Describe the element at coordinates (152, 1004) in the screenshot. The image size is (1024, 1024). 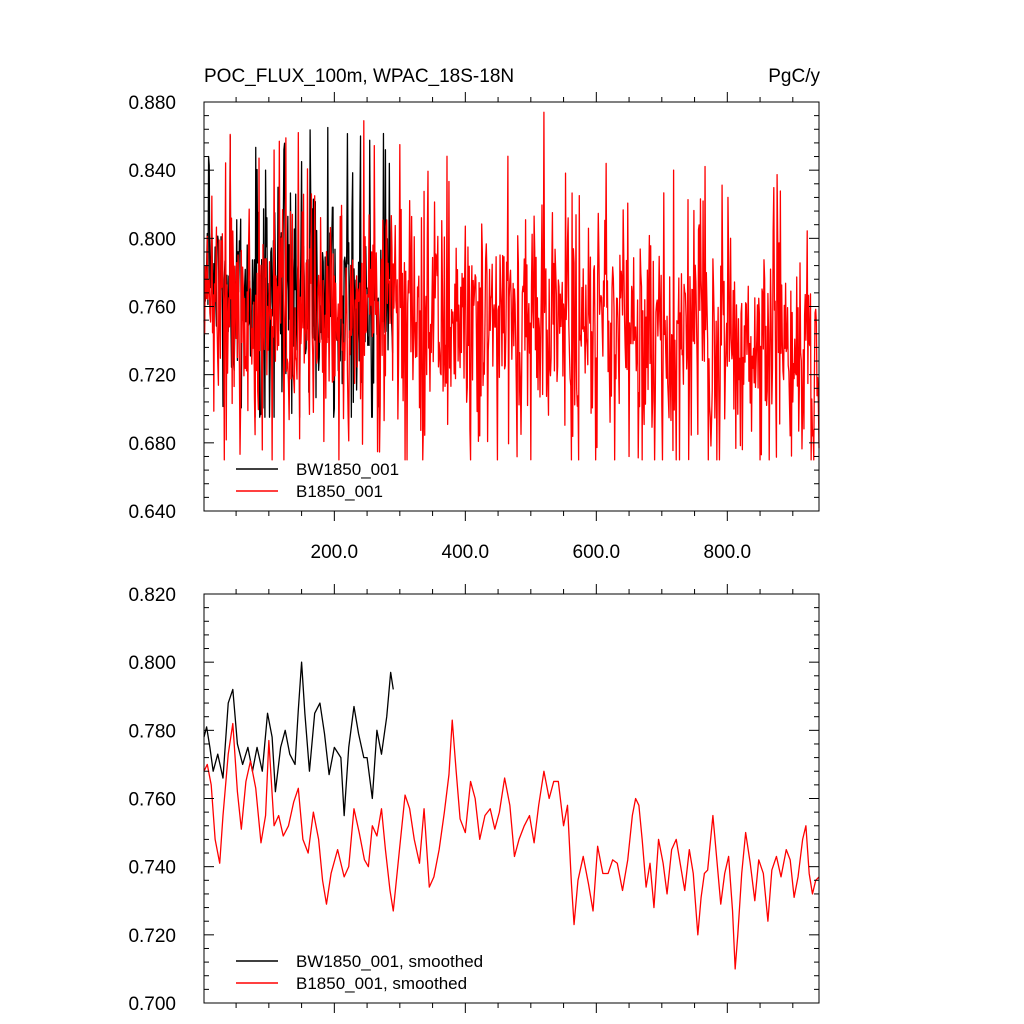
I see `bottom-ytick-label-0: 0.700` at that location.